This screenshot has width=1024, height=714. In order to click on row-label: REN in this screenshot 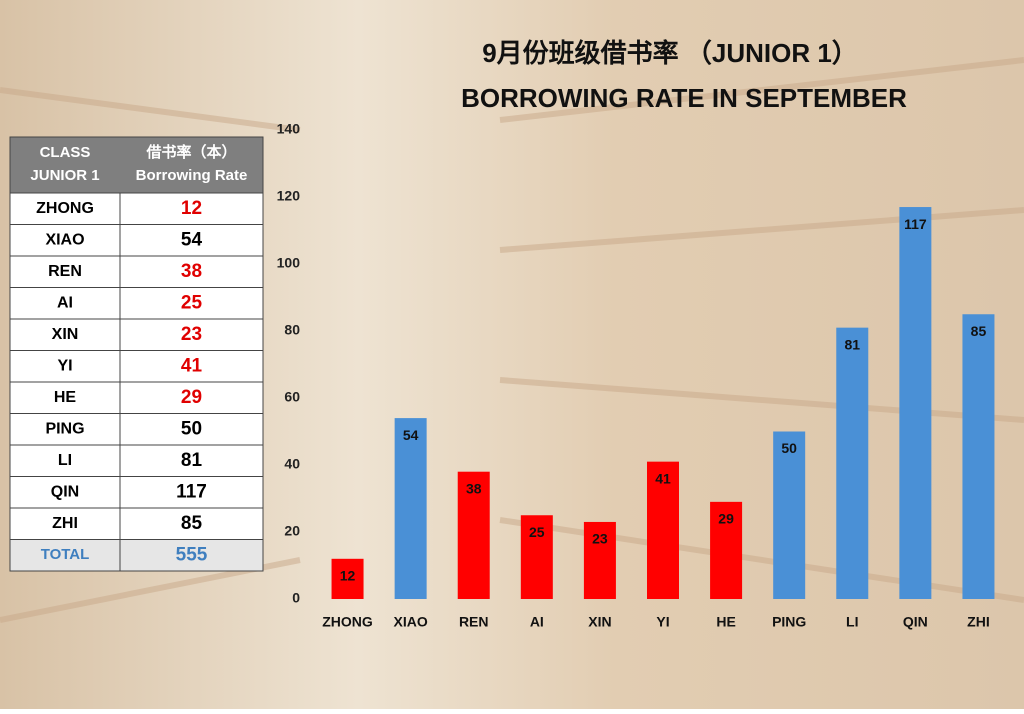, I will do `click(65, 271)`.